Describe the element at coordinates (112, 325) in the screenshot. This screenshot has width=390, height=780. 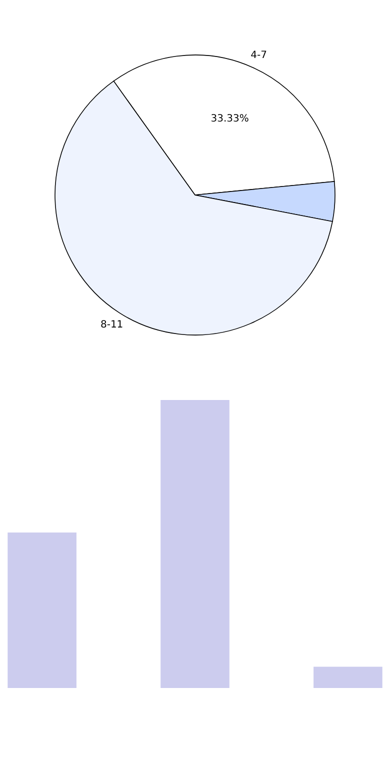
I see `slice-label: 8-11` at that location.